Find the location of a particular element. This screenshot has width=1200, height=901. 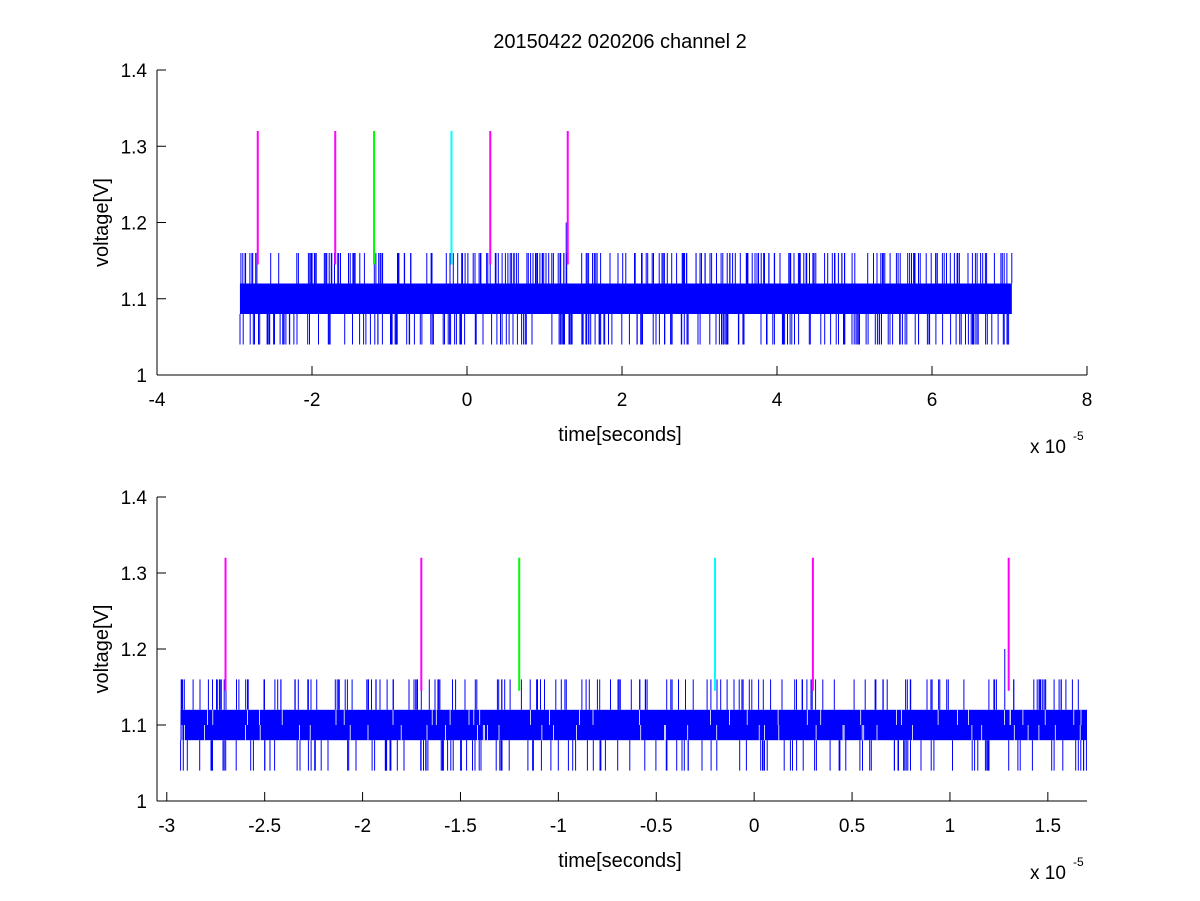

x-tick-label: -4 is located at coordinates (157, 400).